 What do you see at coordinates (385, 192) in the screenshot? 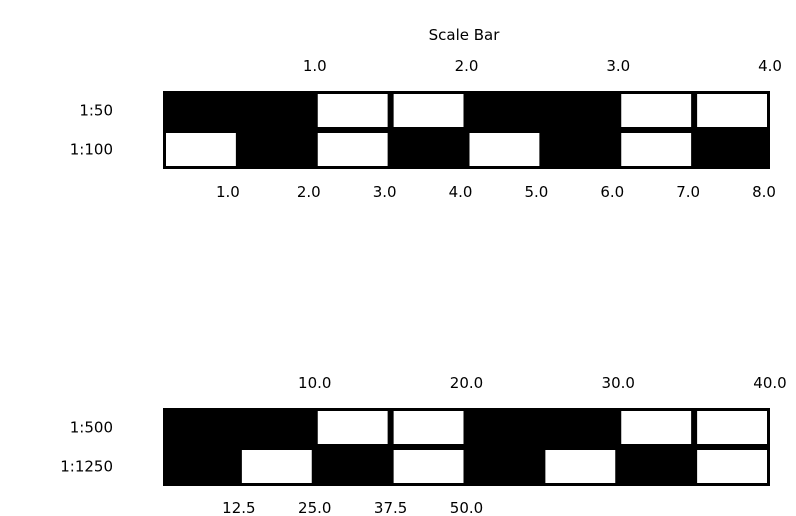
I see `bottom-tick-label: 3.0` at bounding box center [385, 192].